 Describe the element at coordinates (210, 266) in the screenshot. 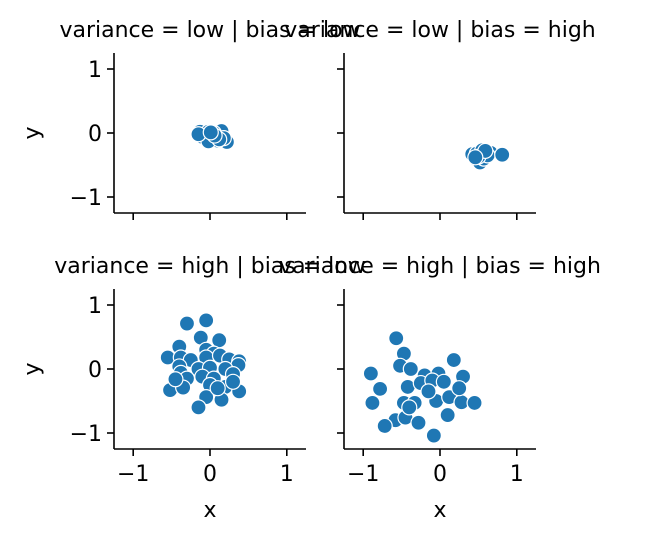

I see `facet-title: variance = high | bias = low` at that location.